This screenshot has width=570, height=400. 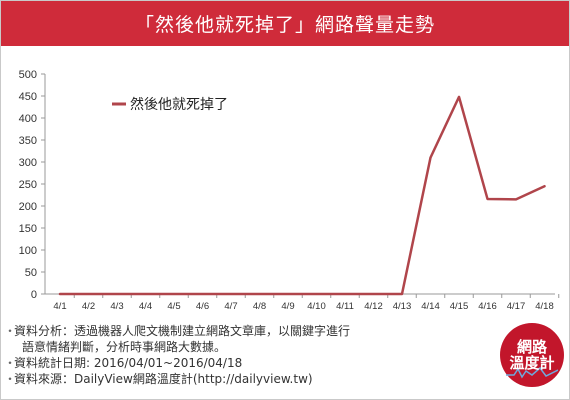 I want to click on legend-label: 然後他就死掉了, so click(x=179, y=104).